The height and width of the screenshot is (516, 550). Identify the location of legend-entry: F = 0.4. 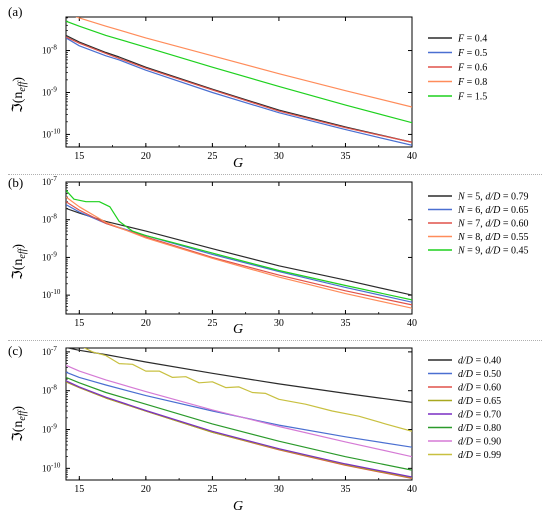
(472, 39).